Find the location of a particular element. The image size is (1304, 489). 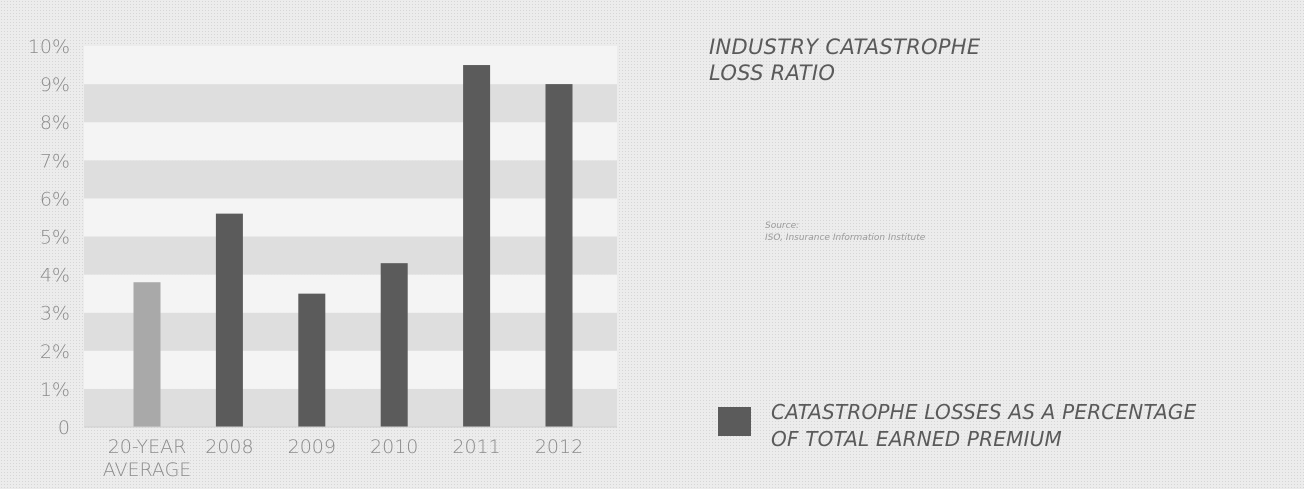

x-category-label: 2008 is located at coordinates (229, 447).